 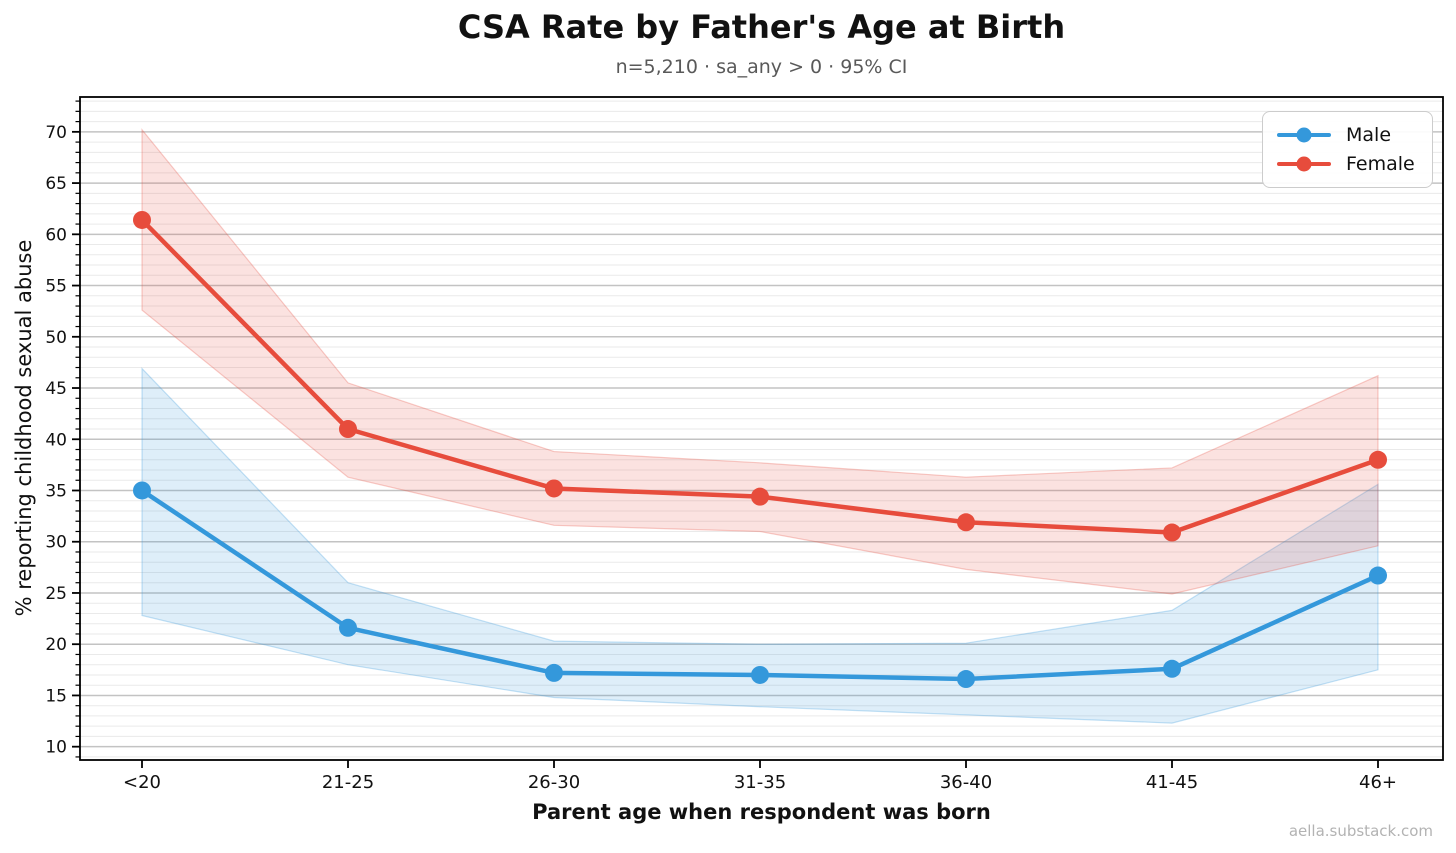 I want to click on female-line-marker-icon, so click(x=1304, y=164).